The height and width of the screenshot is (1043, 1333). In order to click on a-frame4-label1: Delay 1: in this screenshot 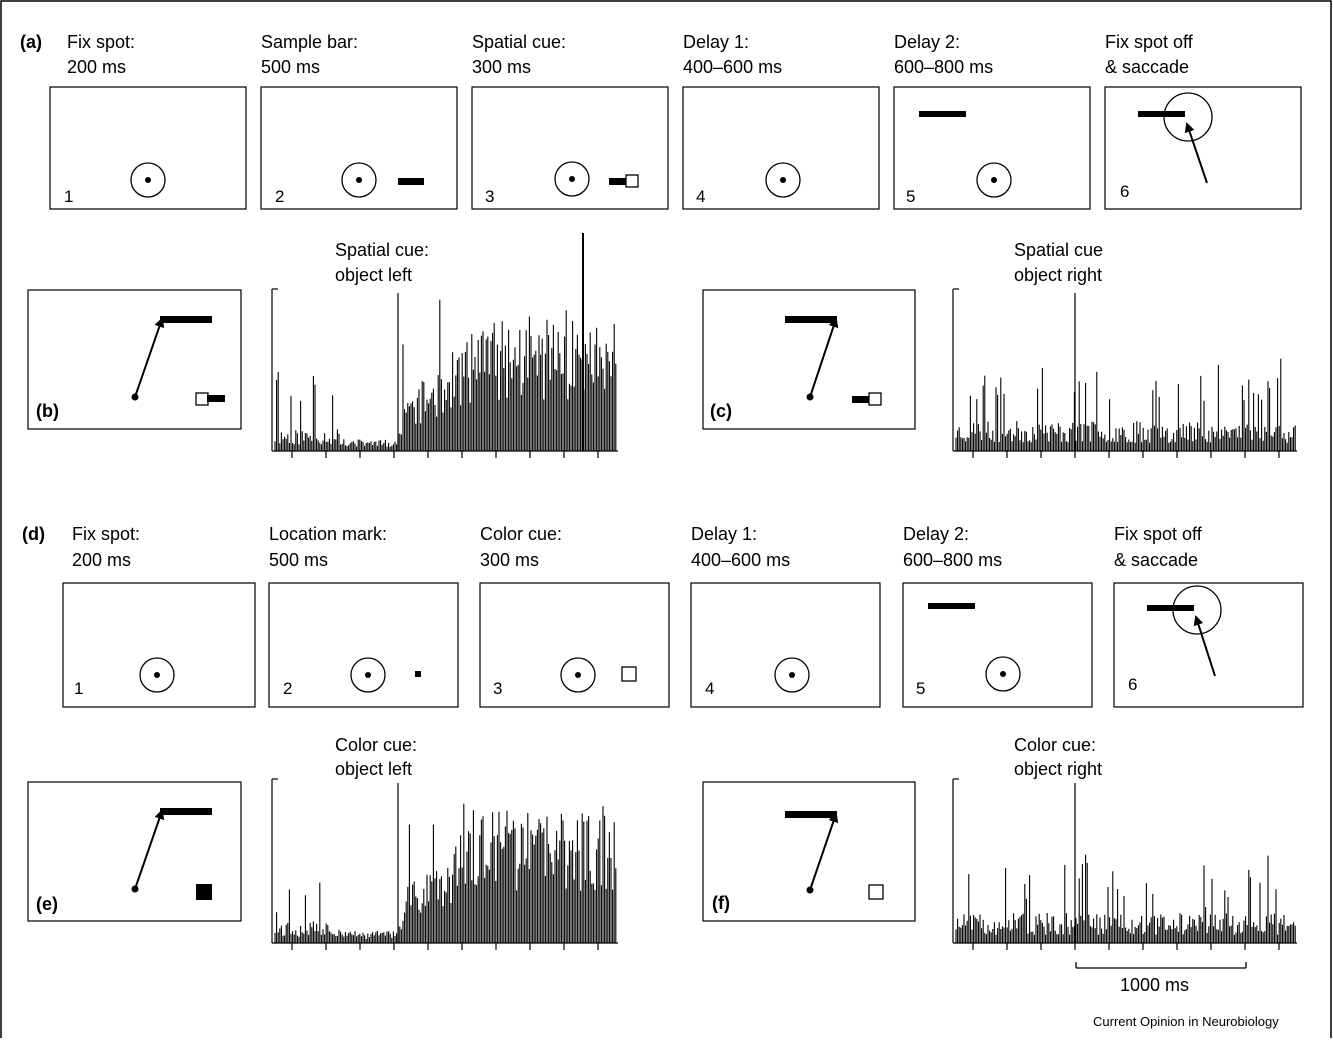, I will do `click(716, 42)`.